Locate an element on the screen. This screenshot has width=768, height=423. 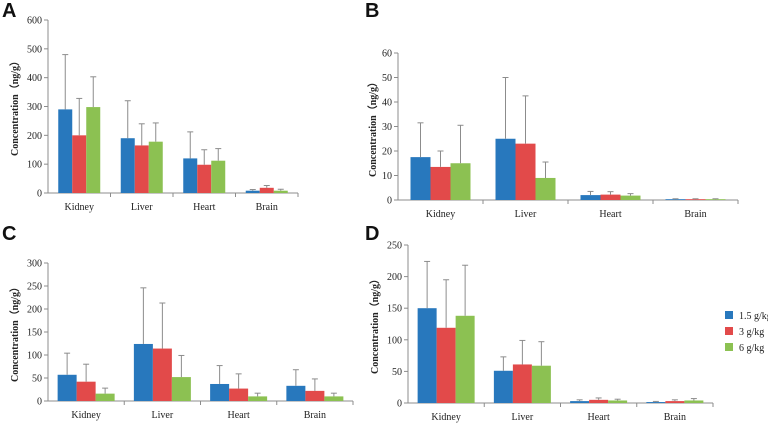
legend: 1.5 g/kg 3 g/kg 6 g/kg is located at coordinates (746, 332).